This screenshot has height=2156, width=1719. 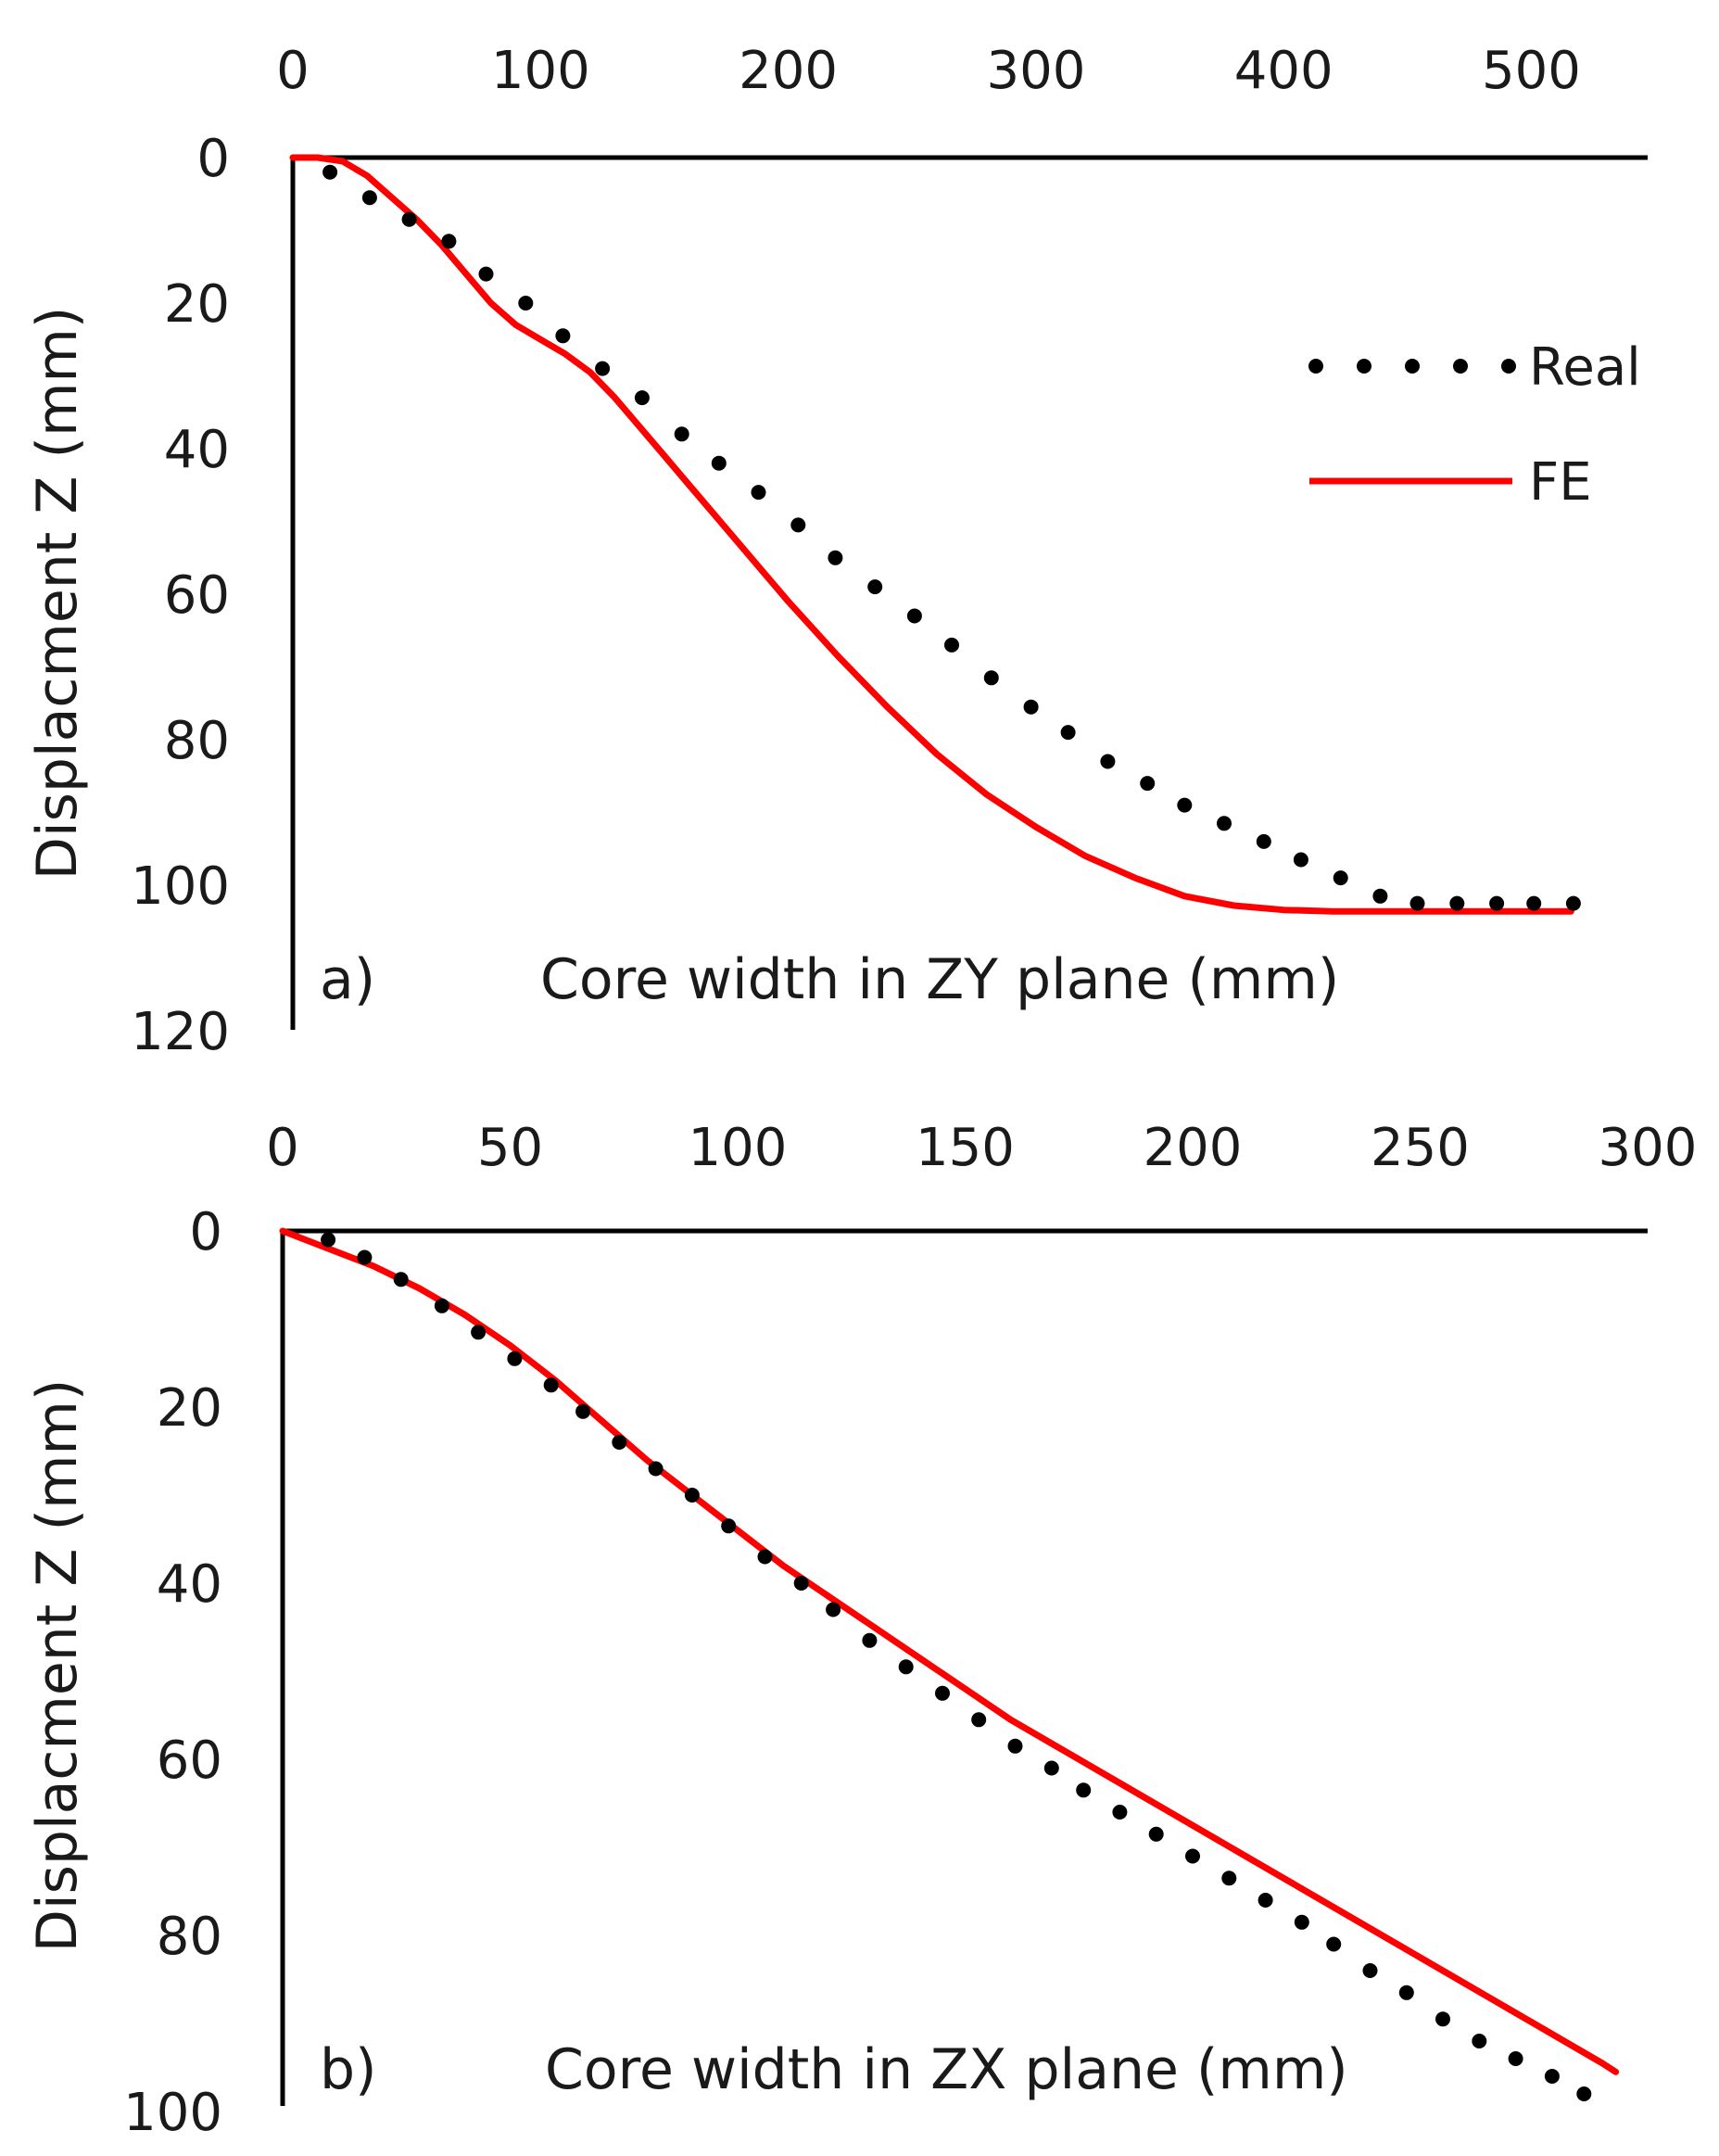 What do you see at coordinates (57, 594) in the screenshot?
I see `panel-a-y-axis-title: Displacment Z (mm)` at bounding box center [57, 594].